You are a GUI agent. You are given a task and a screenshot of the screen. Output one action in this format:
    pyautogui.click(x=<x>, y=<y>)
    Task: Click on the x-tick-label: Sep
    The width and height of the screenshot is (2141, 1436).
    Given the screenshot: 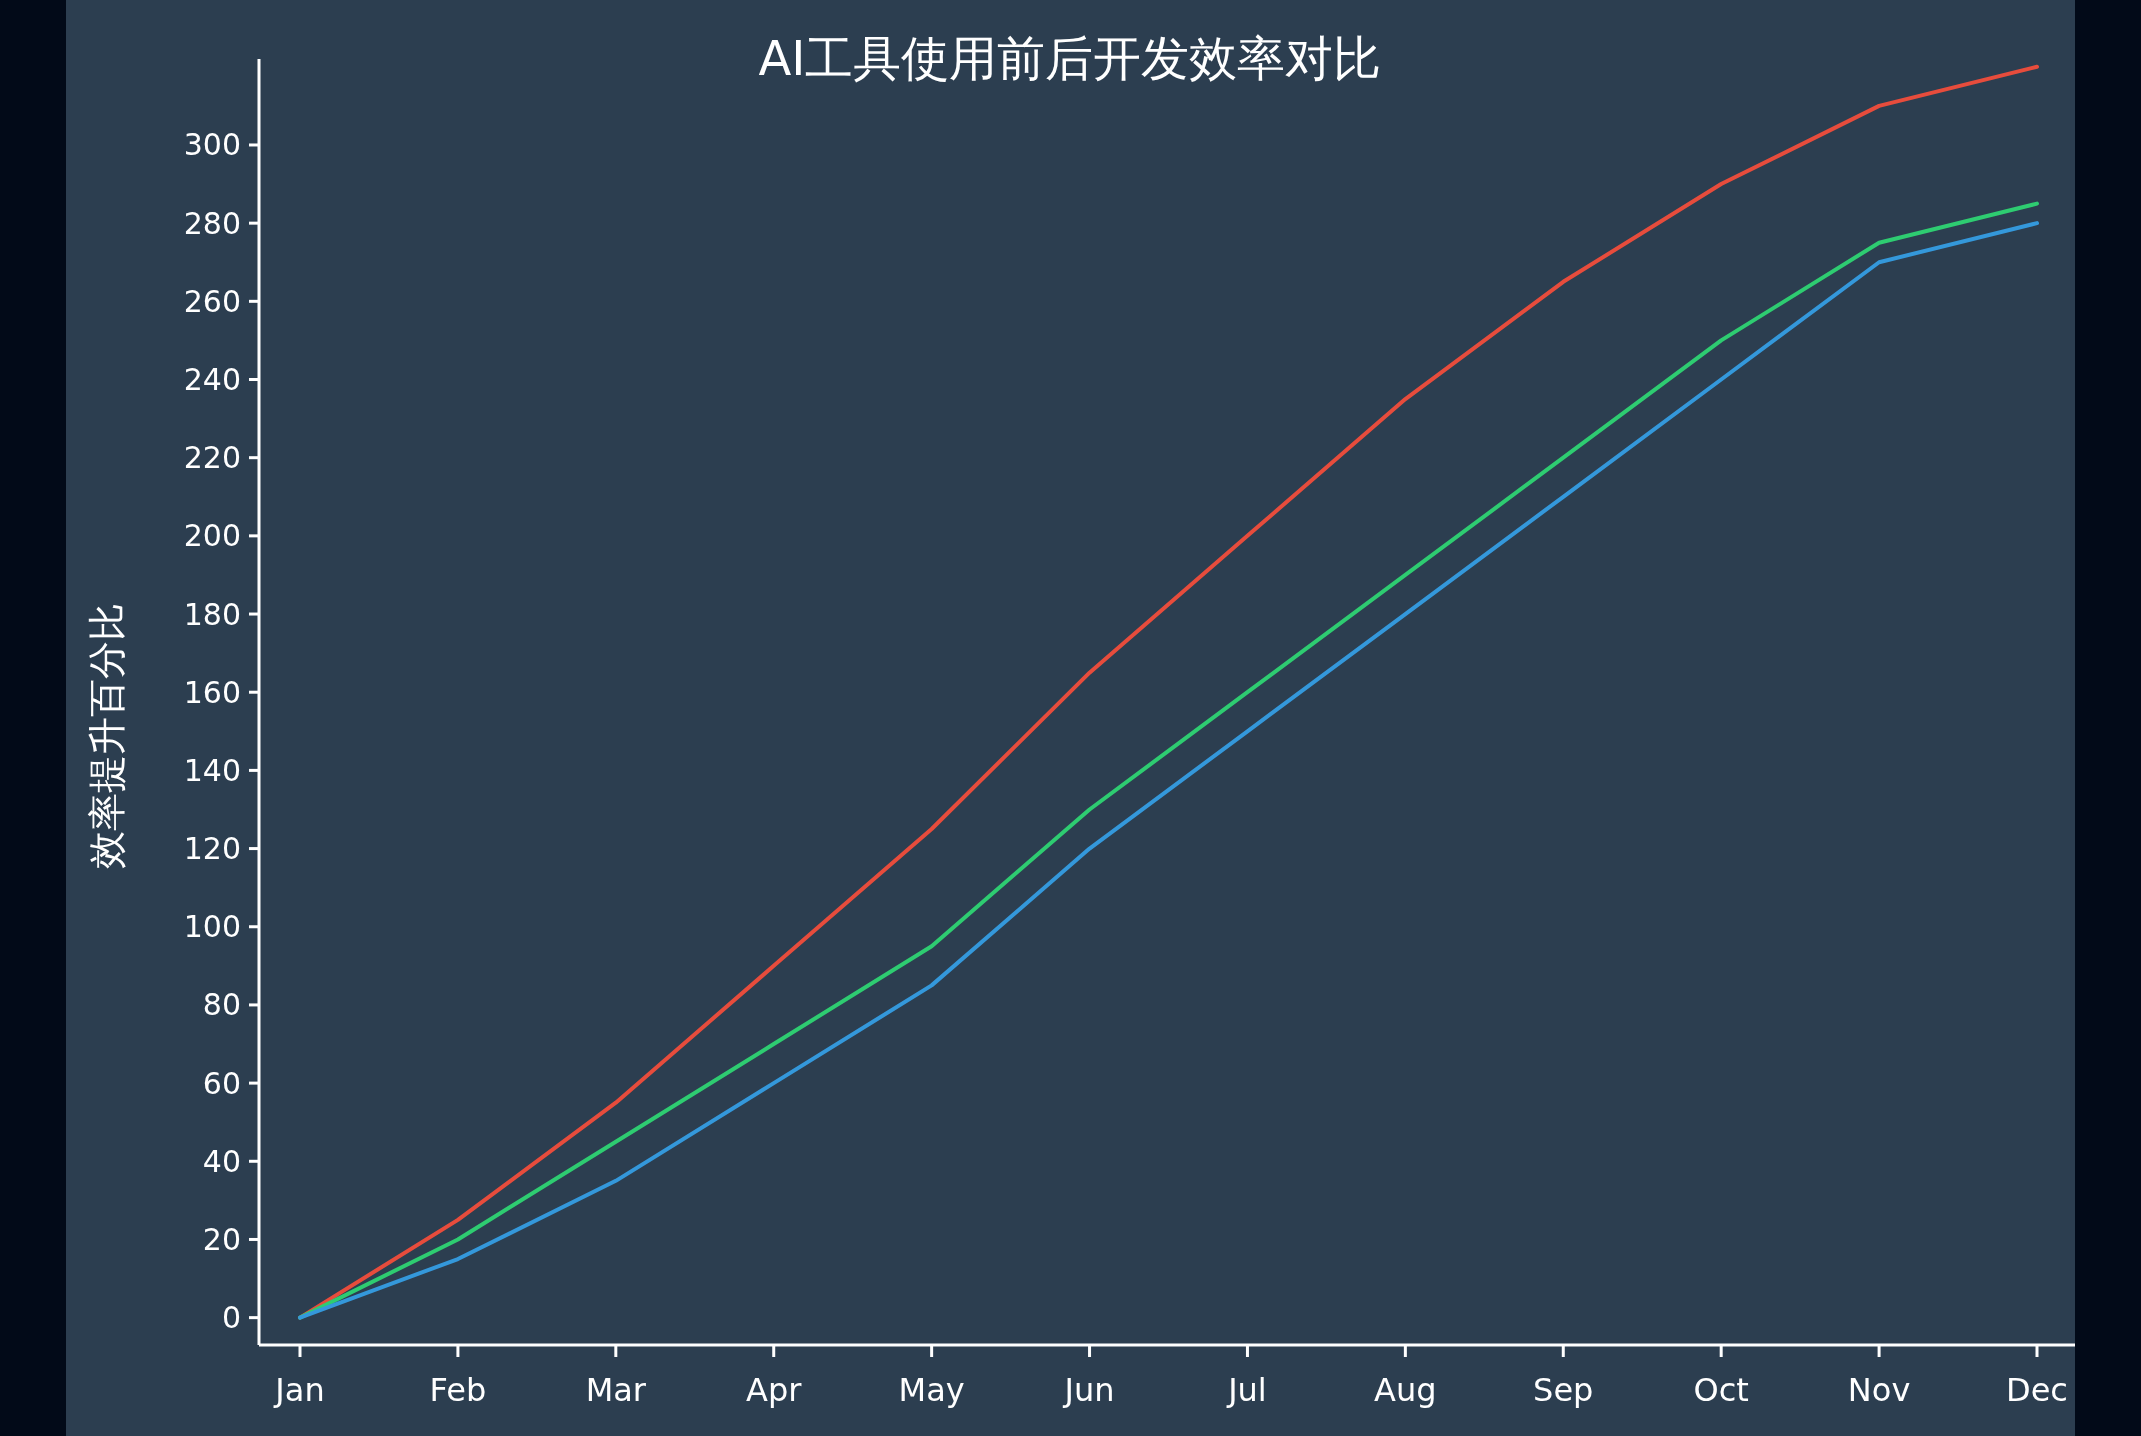 What is the action you would take?
    pyautogui.click(x=1563, y=1390)
    